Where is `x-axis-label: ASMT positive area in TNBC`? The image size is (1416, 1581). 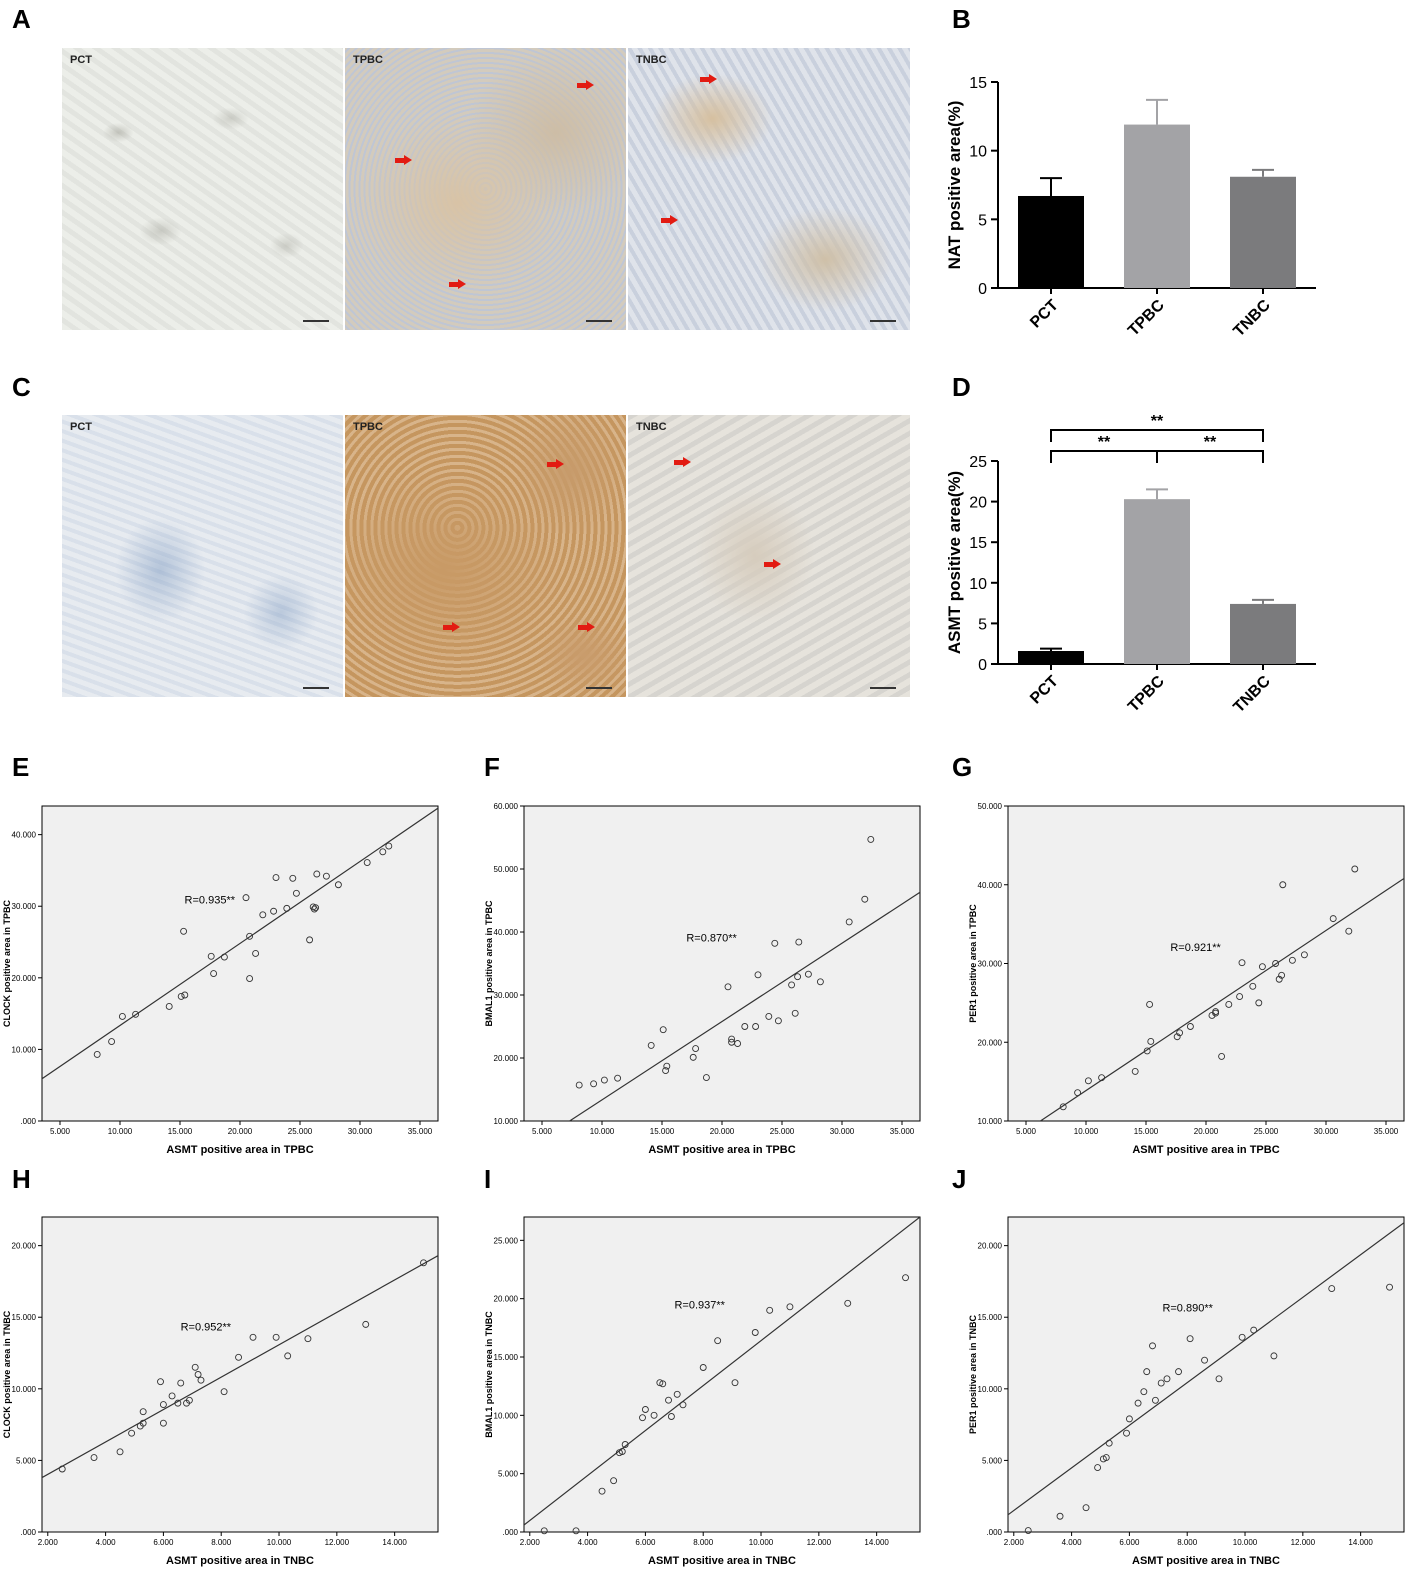 x-axis-label: ASMT positive area in TNBC is located at coordinates (722, 1561).